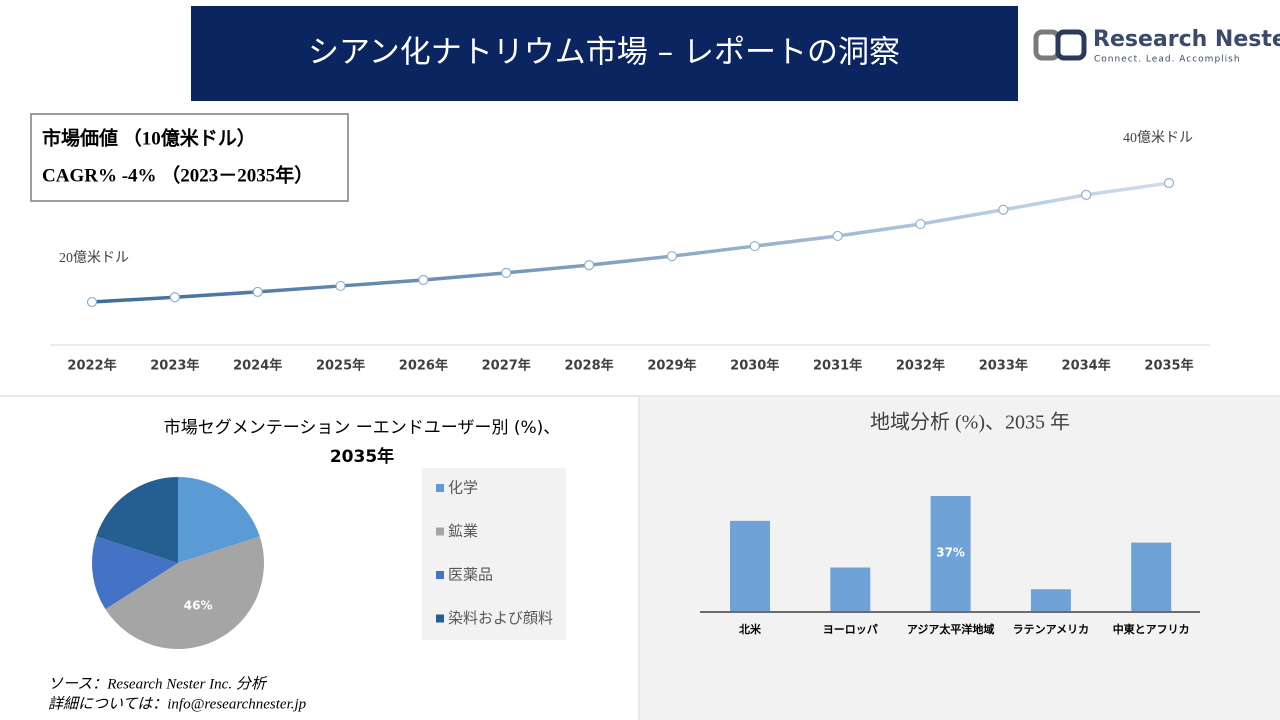 Image resolution: width=1280 pixels, height=720 pixels. I want to click on x-tick-label: 2031年, so click(837, 366).